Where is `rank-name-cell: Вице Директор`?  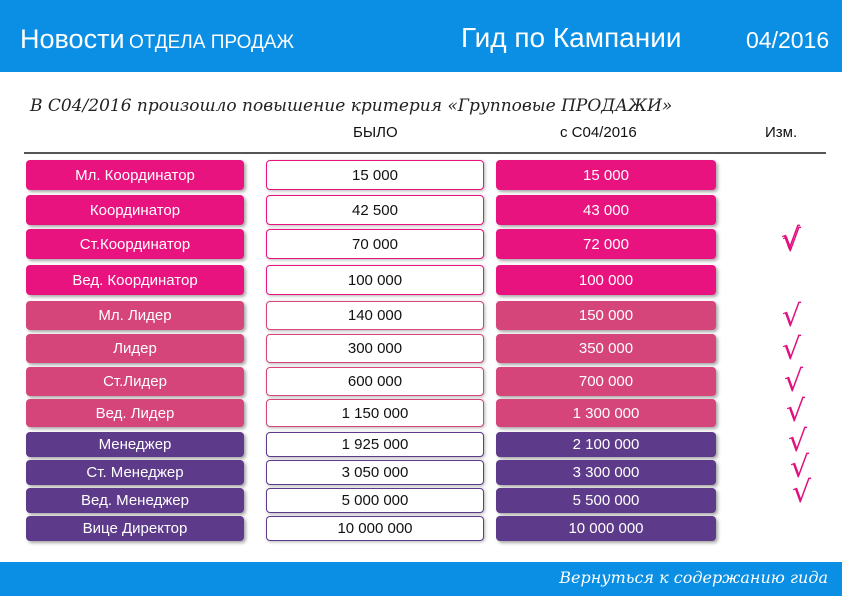
rank-name-cell: Вице Директор is located at coordinates (135, 528).